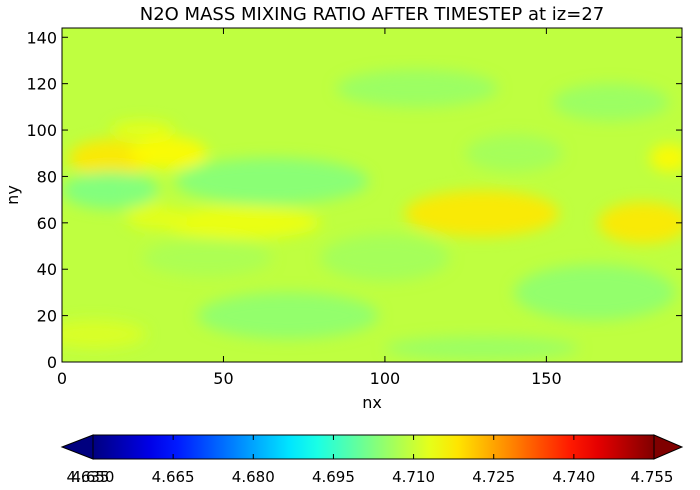 The height and width of the screenshot is (490, 700). What do you see at coordinates (372, 402) in the screenshot?
I see `x-axis-label: nx` at bounding box center [372, 402].